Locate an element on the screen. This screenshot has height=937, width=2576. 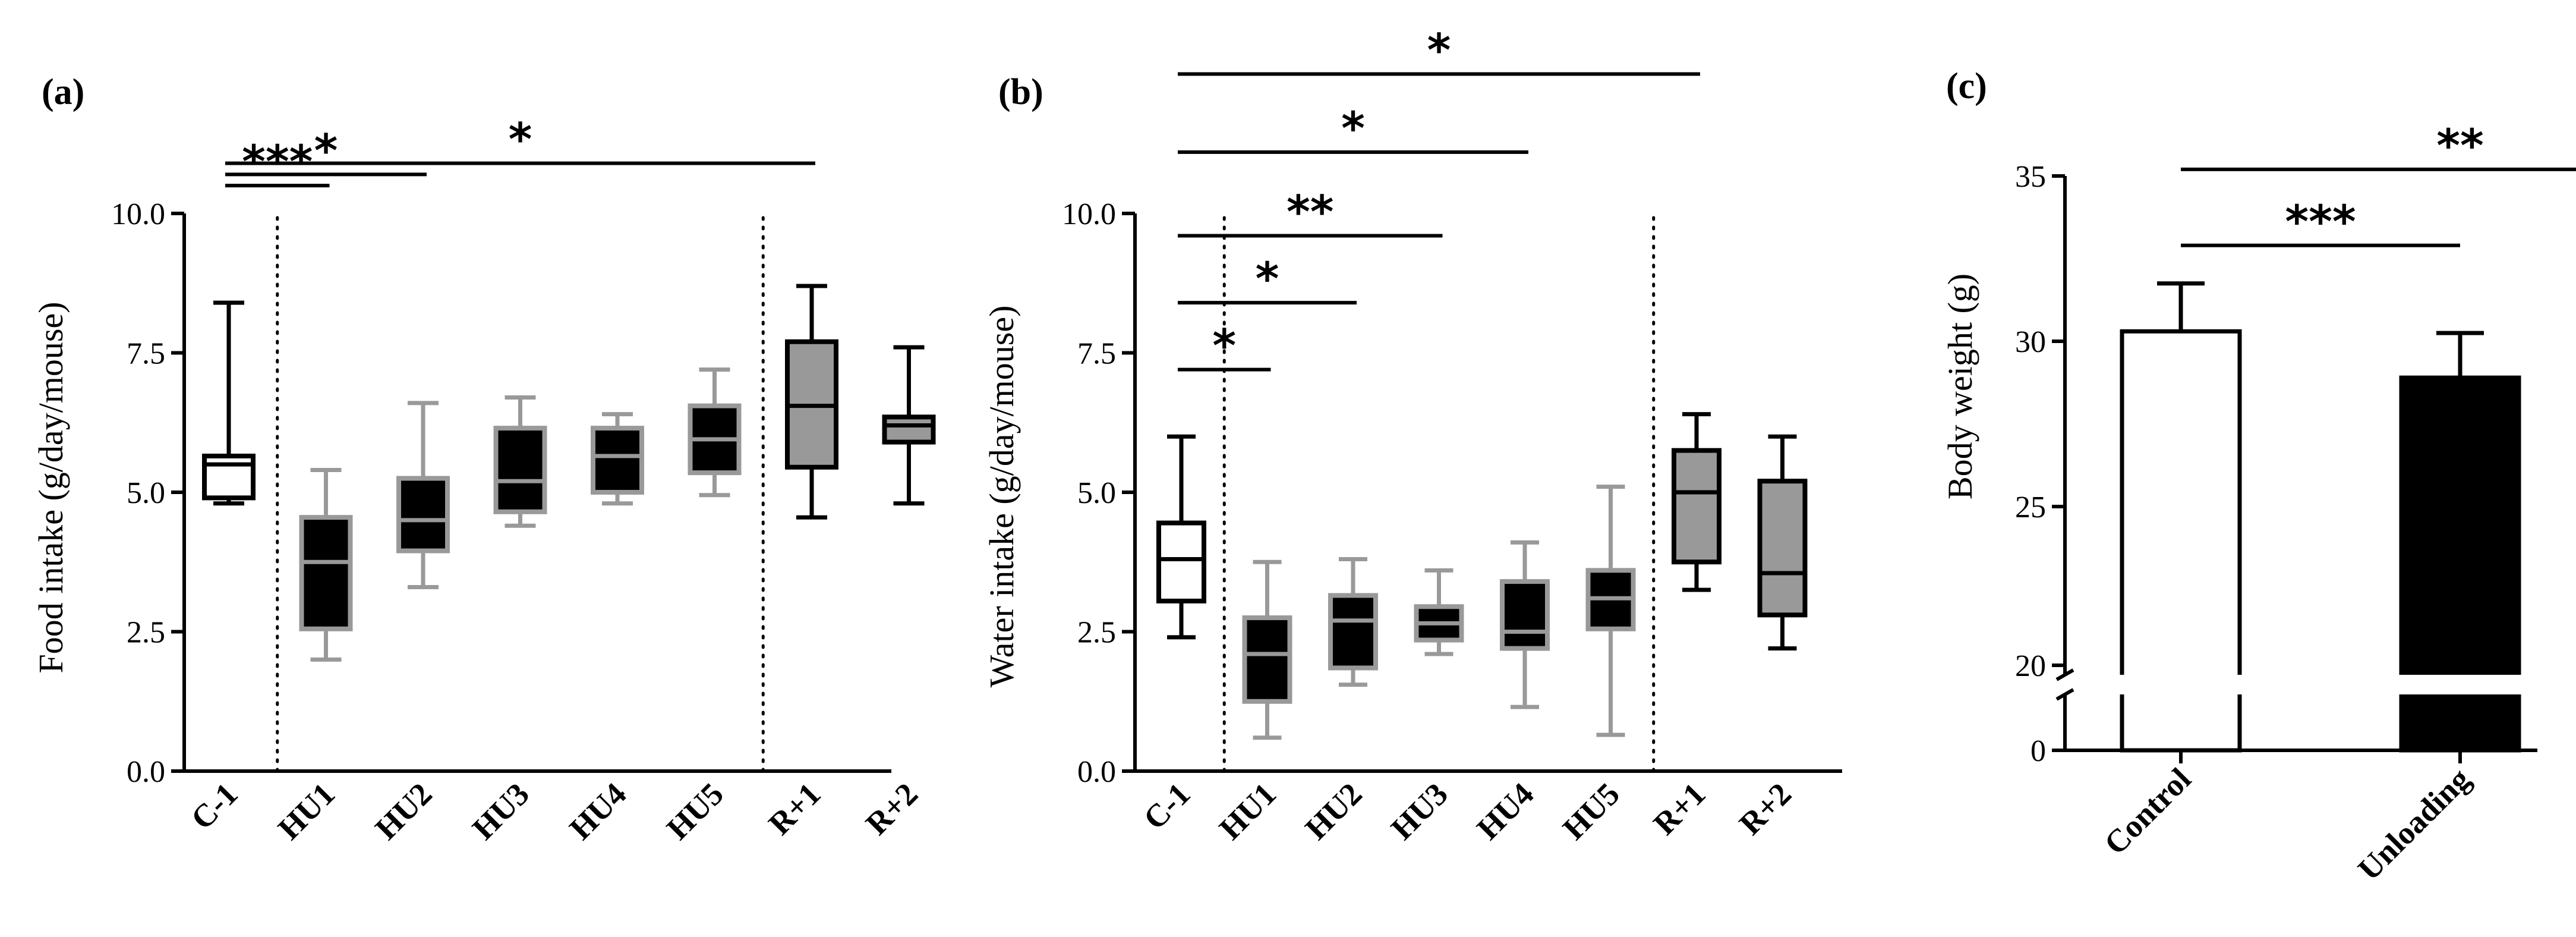
panel-b-label: (b) is located at coordinates (1021, 92).